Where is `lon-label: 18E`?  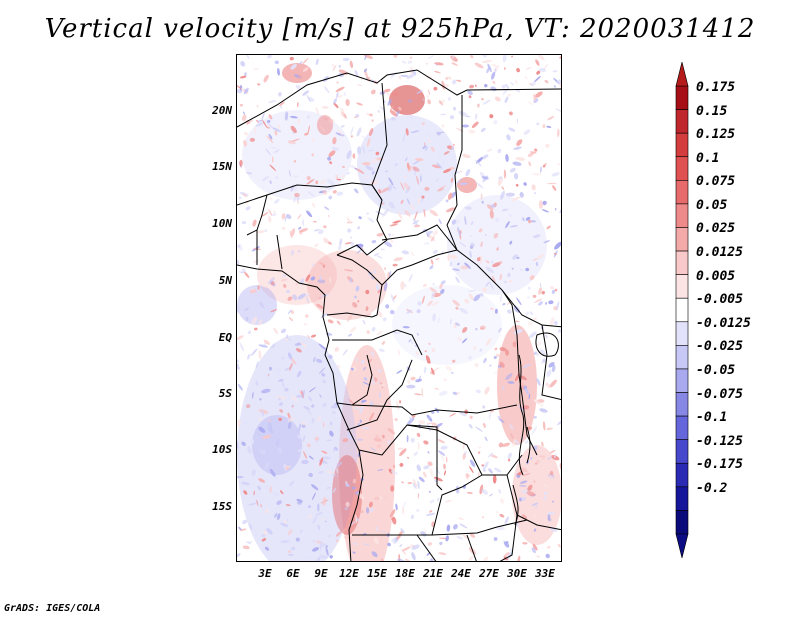 lon-label: 18E is located at coordinates (405, 573).